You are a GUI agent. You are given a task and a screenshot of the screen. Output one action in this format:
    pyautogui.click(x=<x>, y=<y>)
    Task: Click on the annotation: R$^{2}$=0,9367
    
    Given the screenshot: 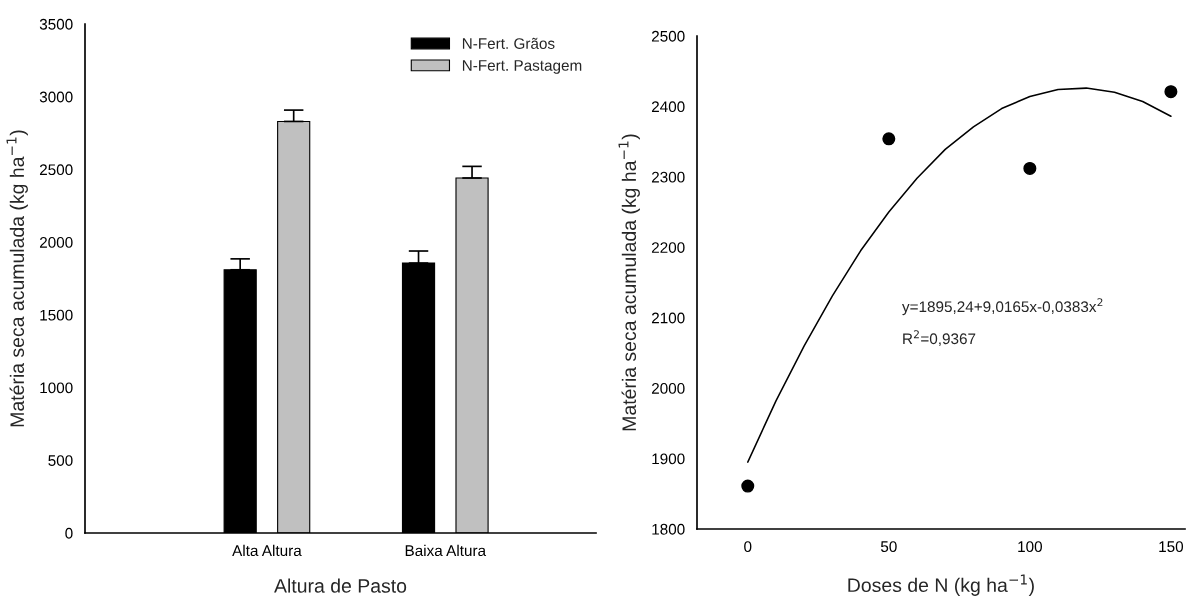 What is the action you would take?
    pyautogui.click(x=939, y=338)
    